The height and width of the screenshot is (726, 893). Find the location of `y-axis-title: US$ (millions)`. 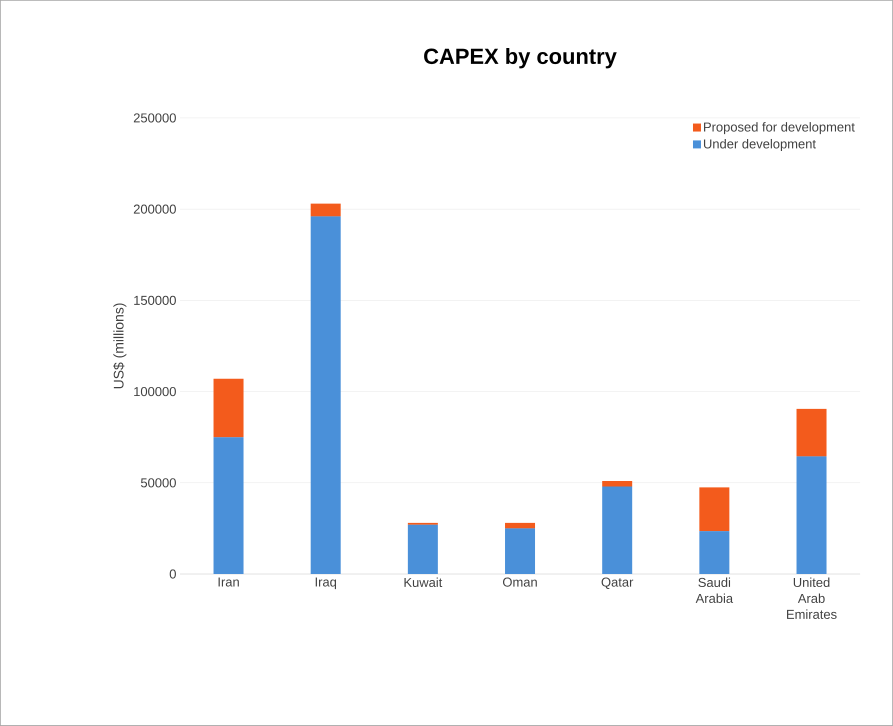

y-axis-title: US$ (millions) is located at coordinates (119, 345).